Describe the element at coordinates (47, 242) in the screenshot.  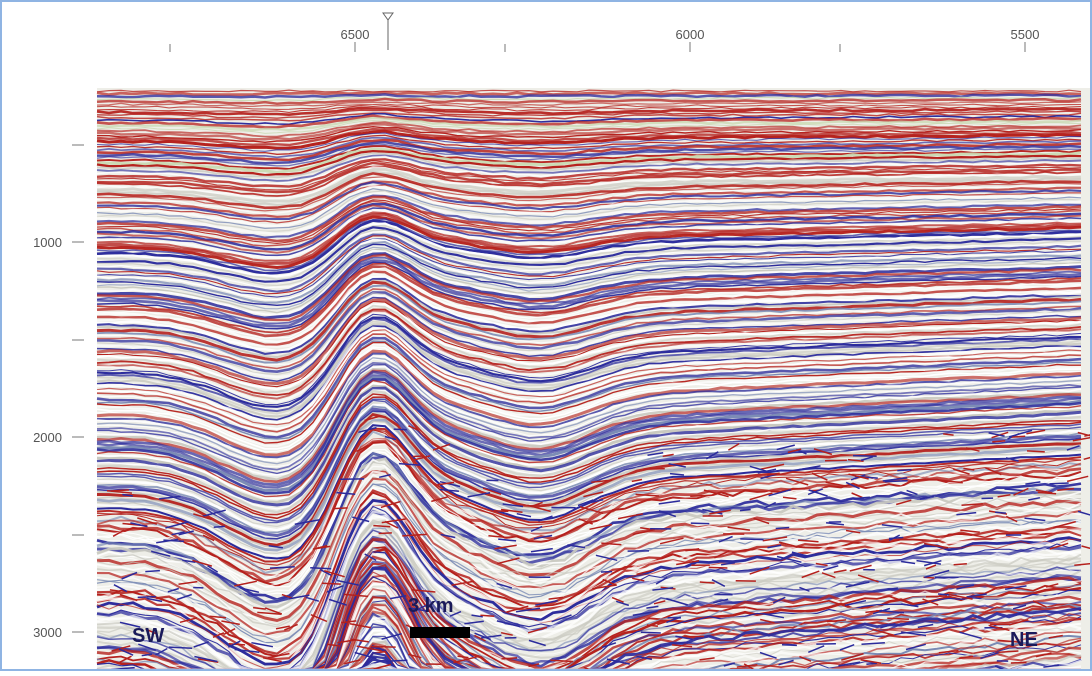
I see `left-tick-label: 1000` at that location.